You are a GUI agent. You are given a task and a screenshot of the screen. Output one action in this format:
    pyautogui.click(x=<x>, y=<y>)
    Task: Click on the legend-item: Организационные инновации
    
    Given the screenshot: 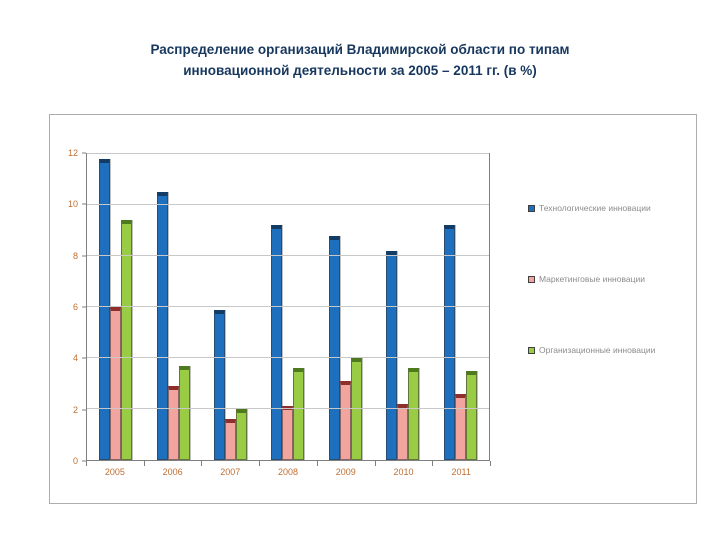 What is the action you would take?
    pyautogui.click(x=612, y=350)
    